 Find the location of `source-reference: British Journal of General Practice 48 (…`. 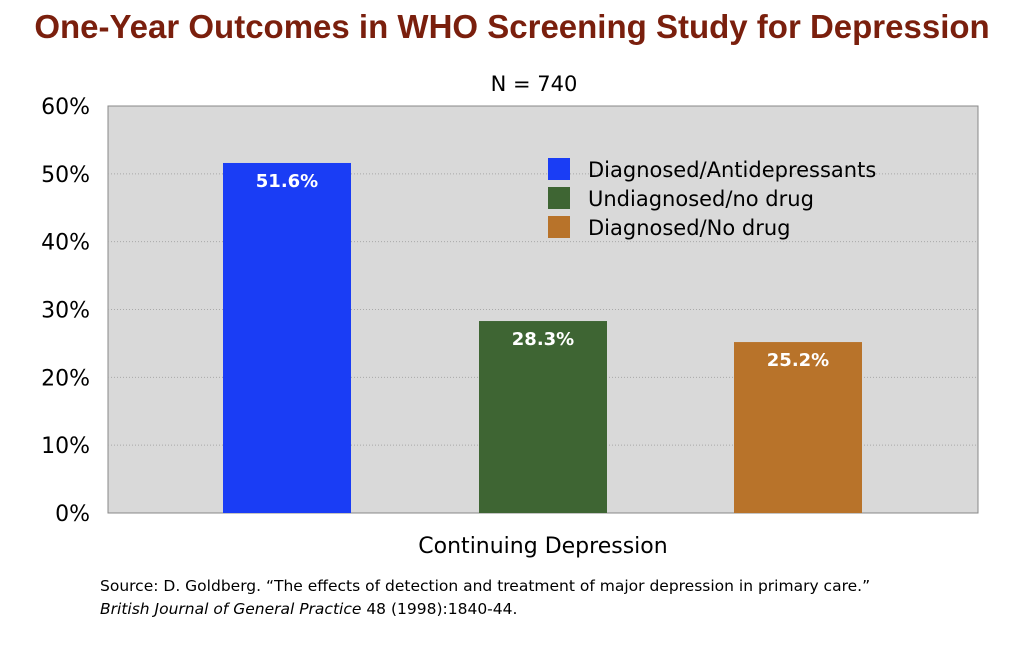

source-reference: British Journal of General Practice 48 (… is located at coordinates (550, 609).